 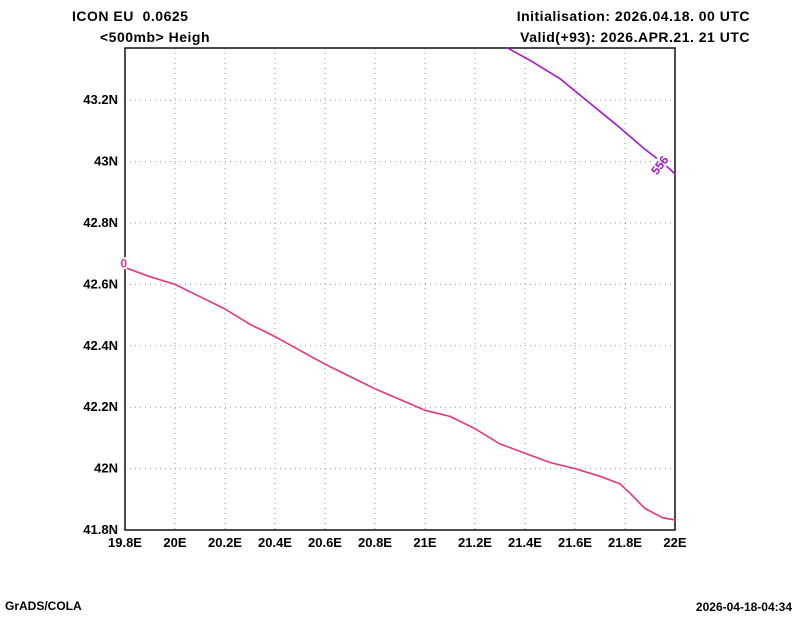 I want to click on contour-label: 0, so click(x=123, y=264).